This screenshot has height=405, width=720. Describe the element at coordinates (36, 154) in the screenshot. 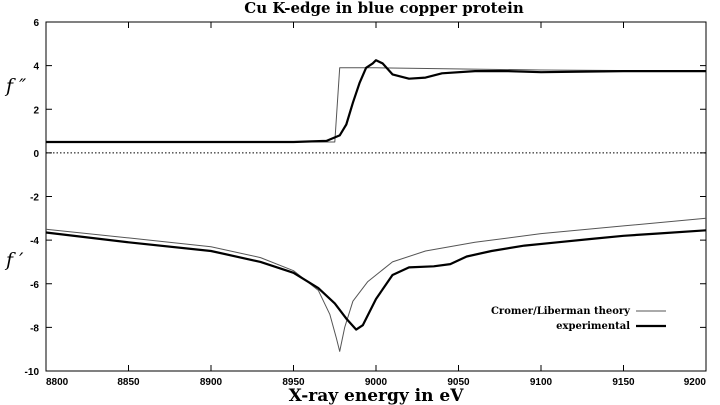

I see `y-tick-label-3: 0` at that location.